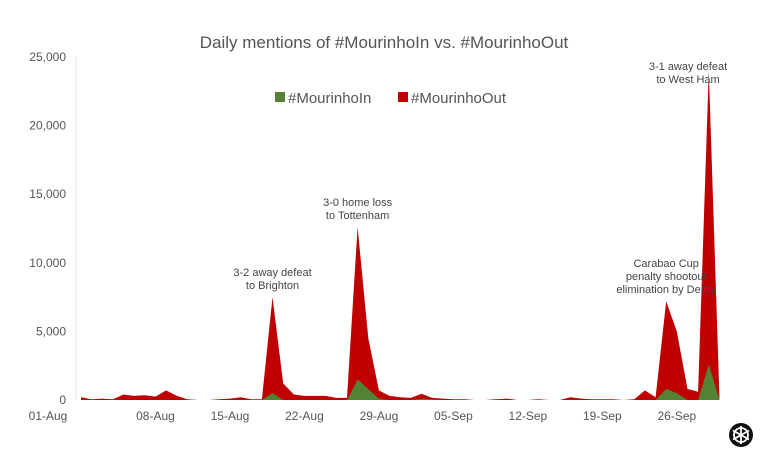 Image resolution: width=768 pixels, height=463 pixels. I want to click on annotation-text: penalty shootout, so click(666, 277).